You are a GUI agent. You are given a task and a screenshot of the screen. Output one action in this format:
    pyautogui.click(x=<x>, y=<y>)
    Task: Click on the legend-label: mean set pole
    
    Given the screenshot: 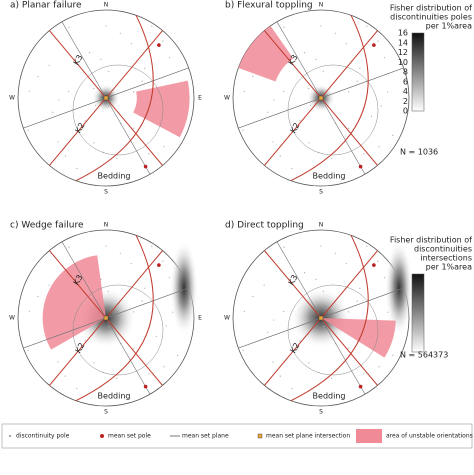 What is the action you would take?
    pyautogui.click(x=129, y=436)
    